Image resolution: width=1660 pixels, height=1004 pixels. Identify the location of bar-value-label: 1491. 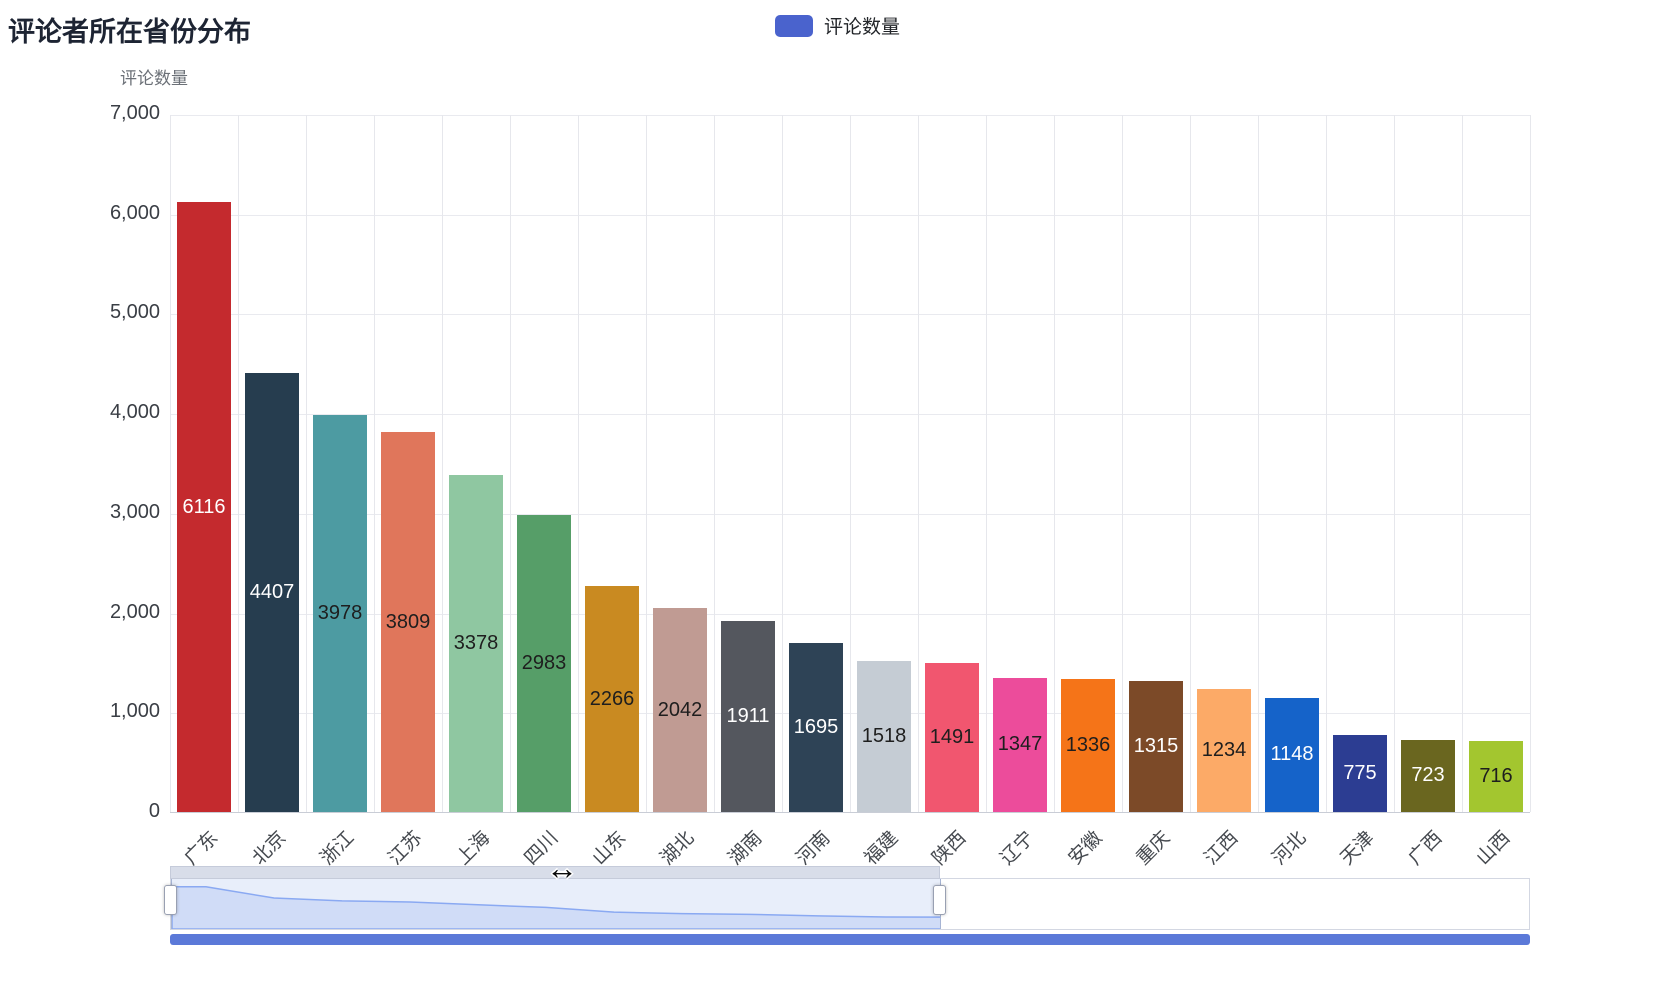
(952, 737).